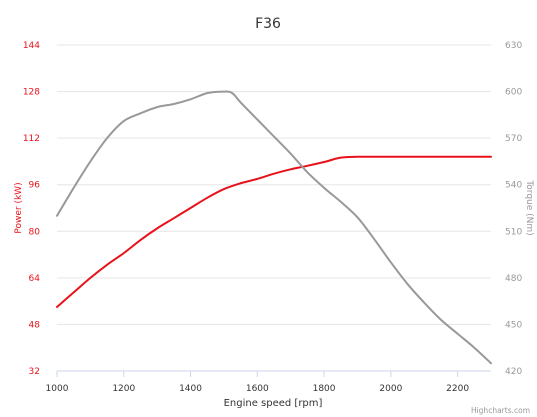 This screenshot has height=417, width=537. What do you see at coordinates (31, 209) in the screenshot?
I see `left-axis-ticks: 32 48 64 80 96 112 128 144` at bounding box center [31, 209].